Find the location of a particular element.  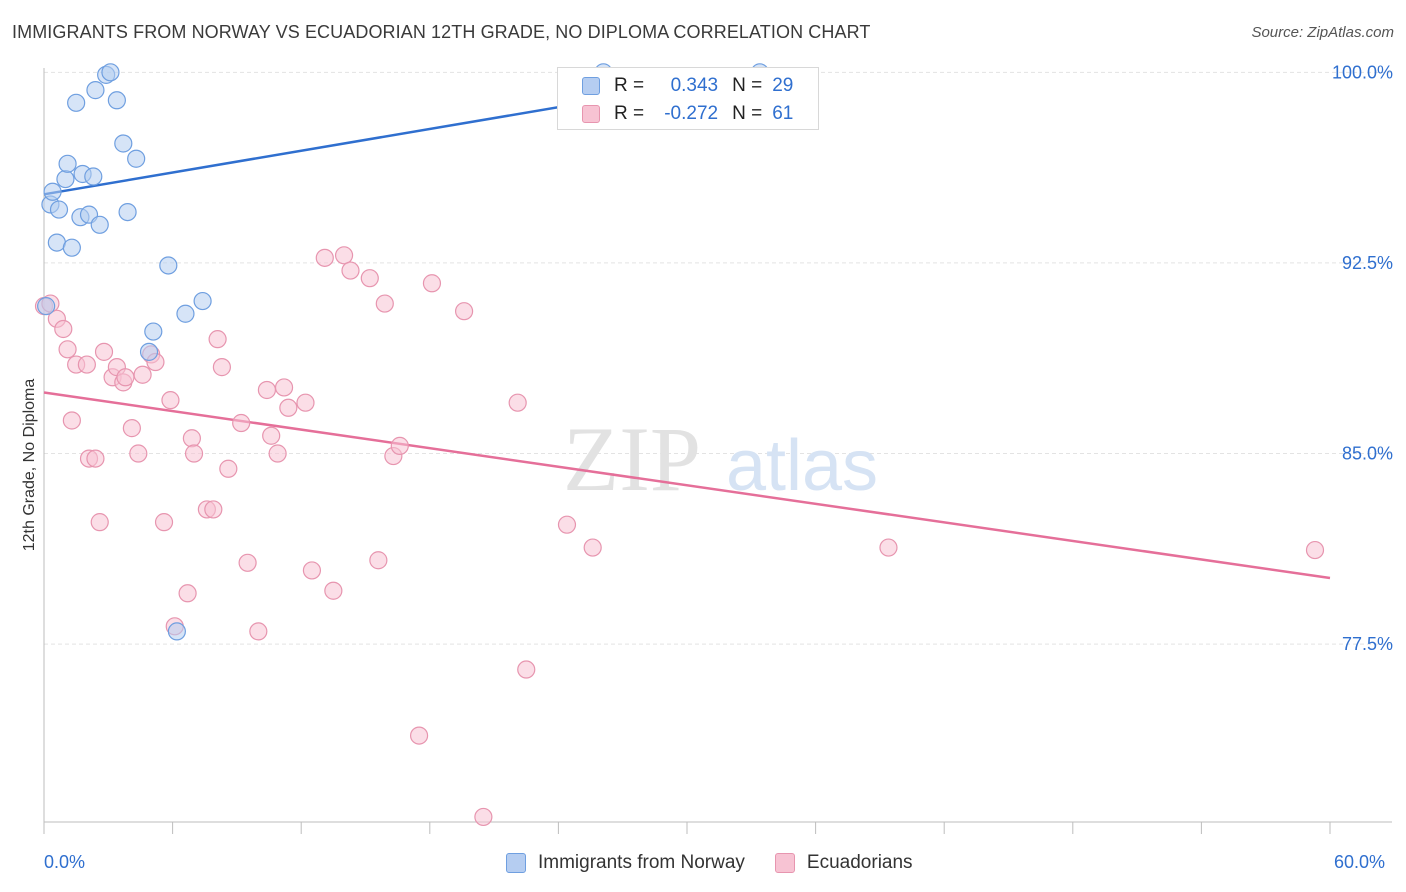

legend-label: Immigrants from Norway is located at coordinates (641, 862).